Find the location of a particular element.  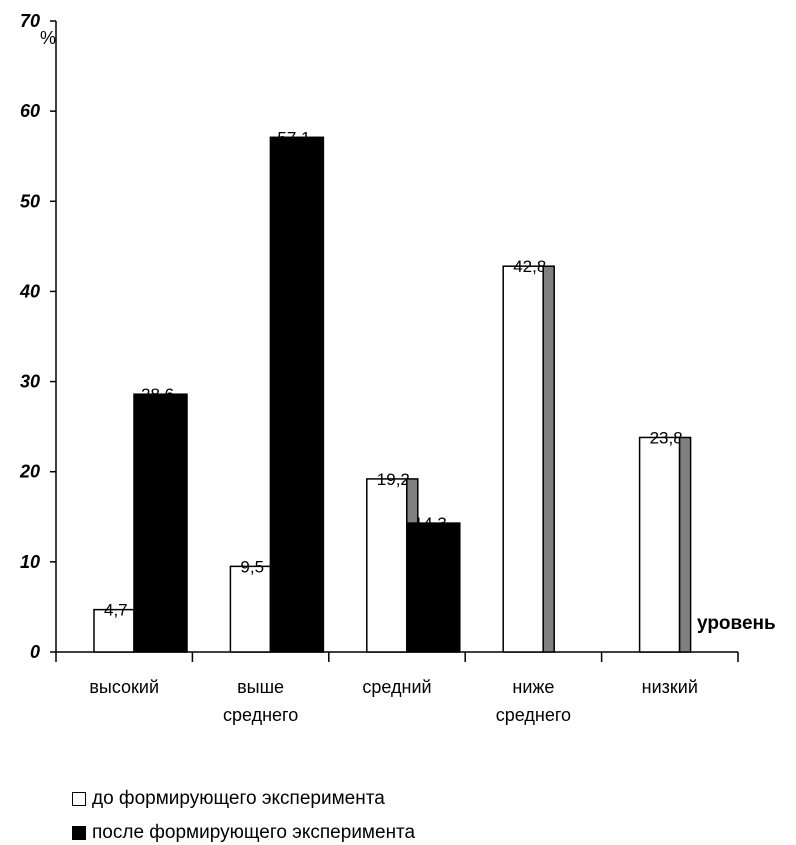

y-tick-labels: 0 10 20 30 40 50 60 70 is located at coordinates (29, 336).